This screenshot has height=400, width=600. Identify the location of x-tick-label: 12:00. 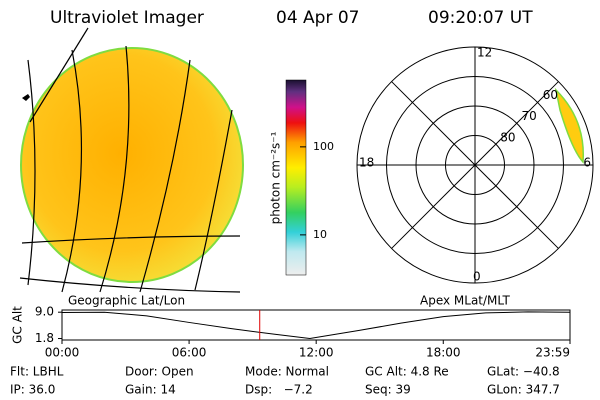
(316, 353).